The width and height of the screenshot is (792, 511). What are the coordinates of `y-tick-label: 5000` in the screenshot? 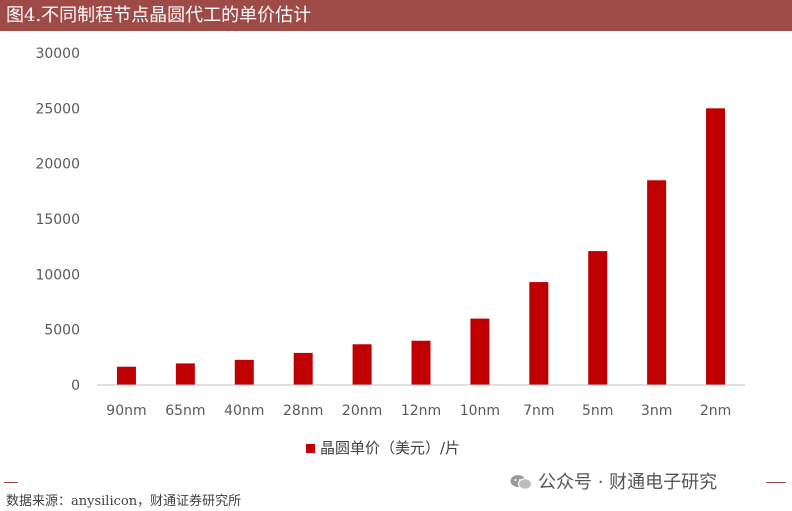 It's located at (62, 331).